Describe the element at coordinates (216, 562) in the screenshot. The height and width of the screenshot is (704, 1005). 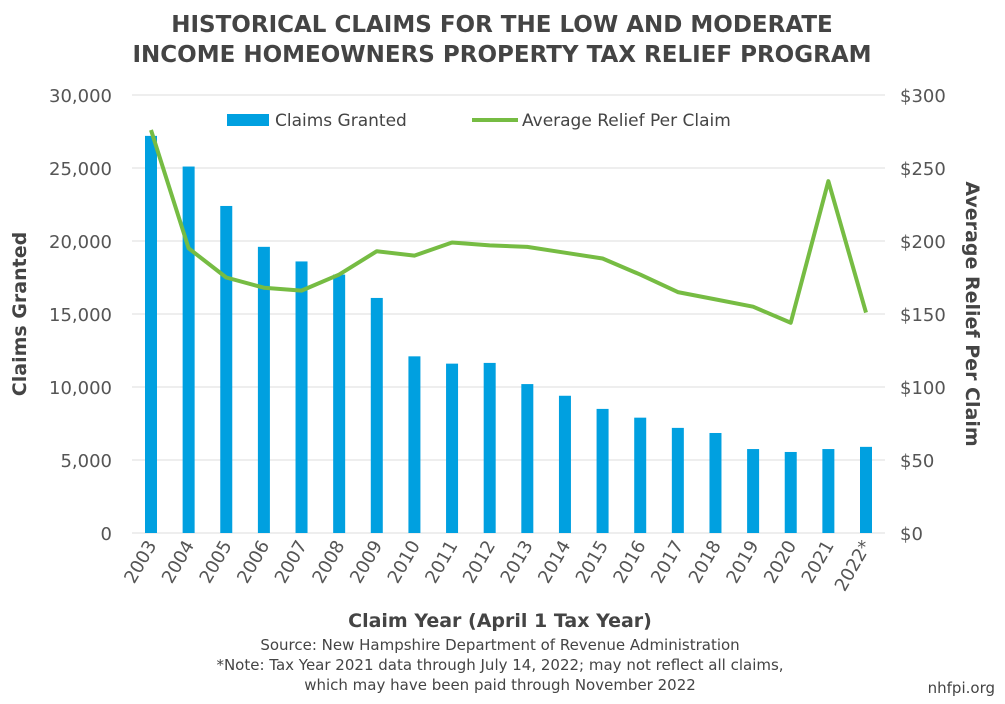
I see `x-tick-label: 2005` at that location.